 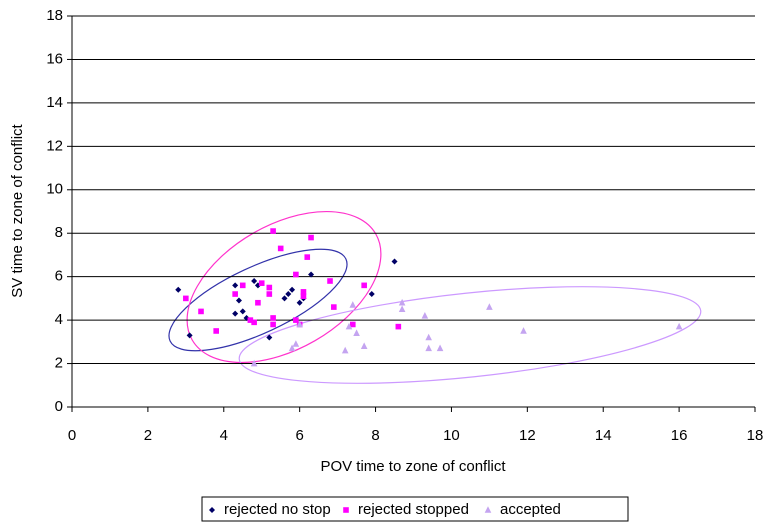 What do you see at coordinates (59, 276) in the screenshot?
I see `y-tick-label: 6` at bounding box center [59, 276].